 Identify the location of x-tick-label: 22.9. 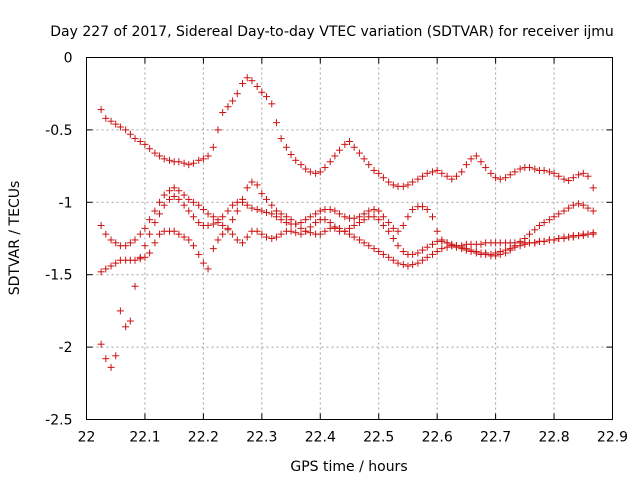
(612, 438).